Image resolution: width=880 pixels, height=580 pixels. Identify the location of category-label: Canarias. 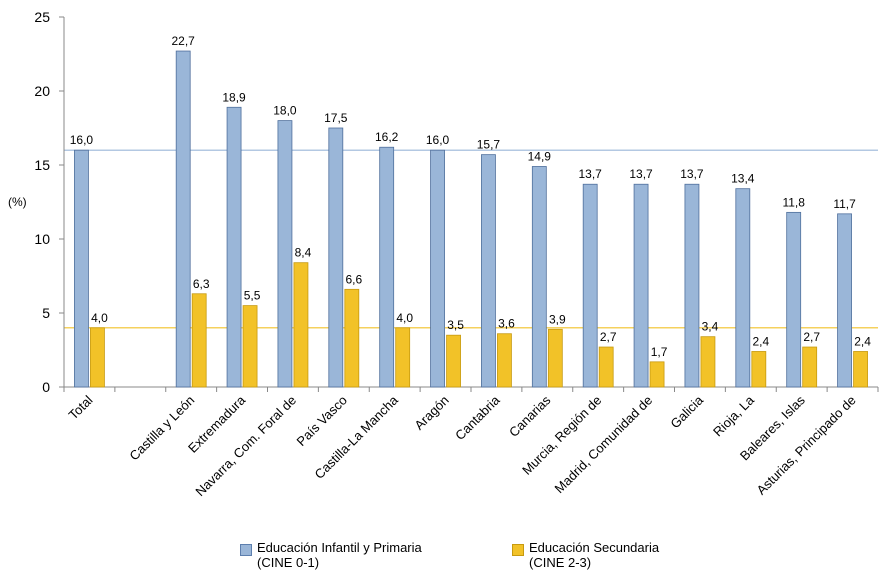
(530, 416).